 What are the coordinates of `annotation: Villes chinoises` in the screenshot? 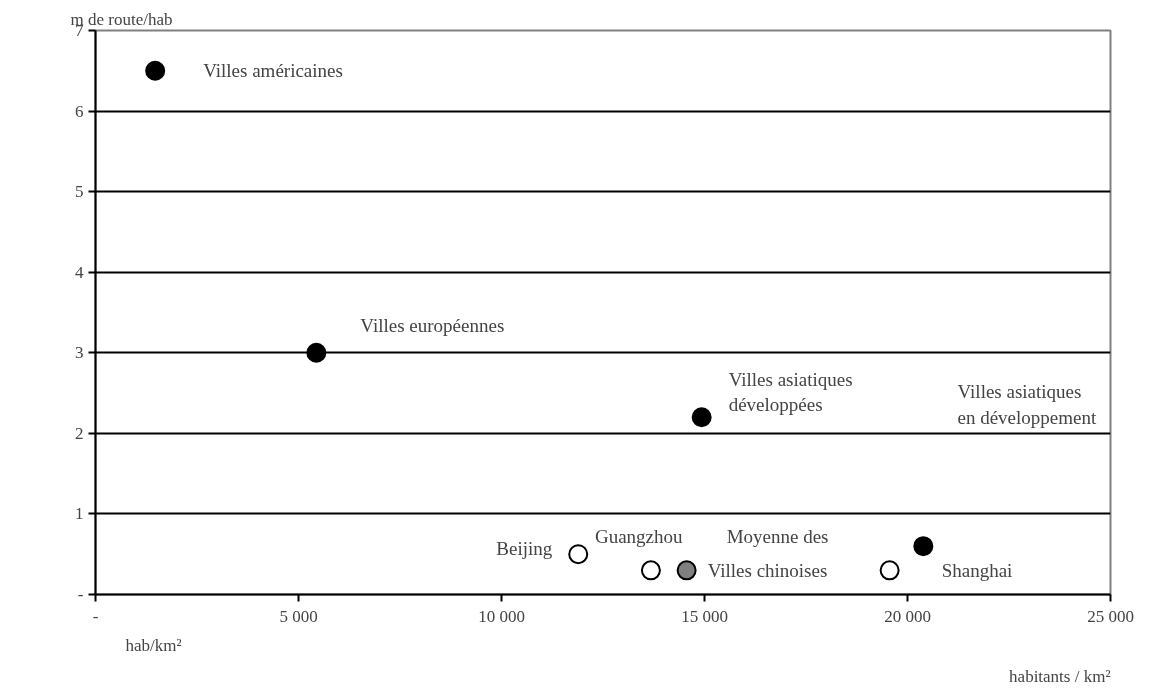 It's located at (767, 570).